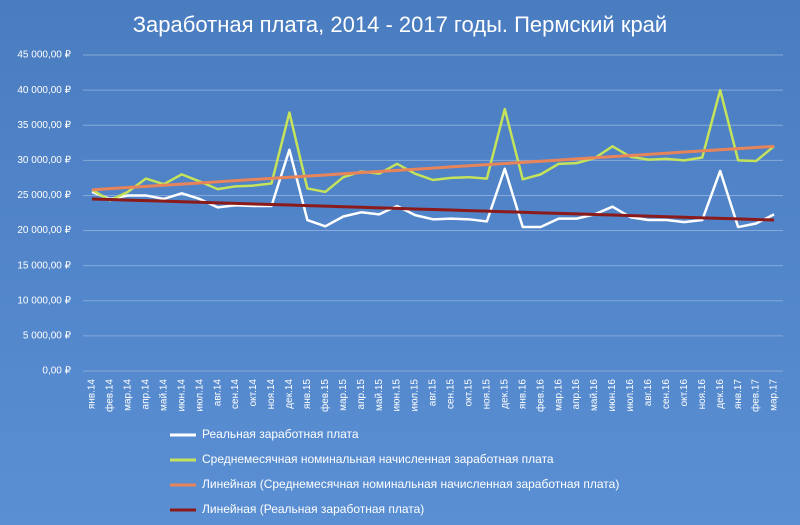 This screenshot has height=525, width=800. What do you see at coordinates (522, 394) in the screenshot?
I see `x-tick-label: янв.16` at bounding box center [522, 394].